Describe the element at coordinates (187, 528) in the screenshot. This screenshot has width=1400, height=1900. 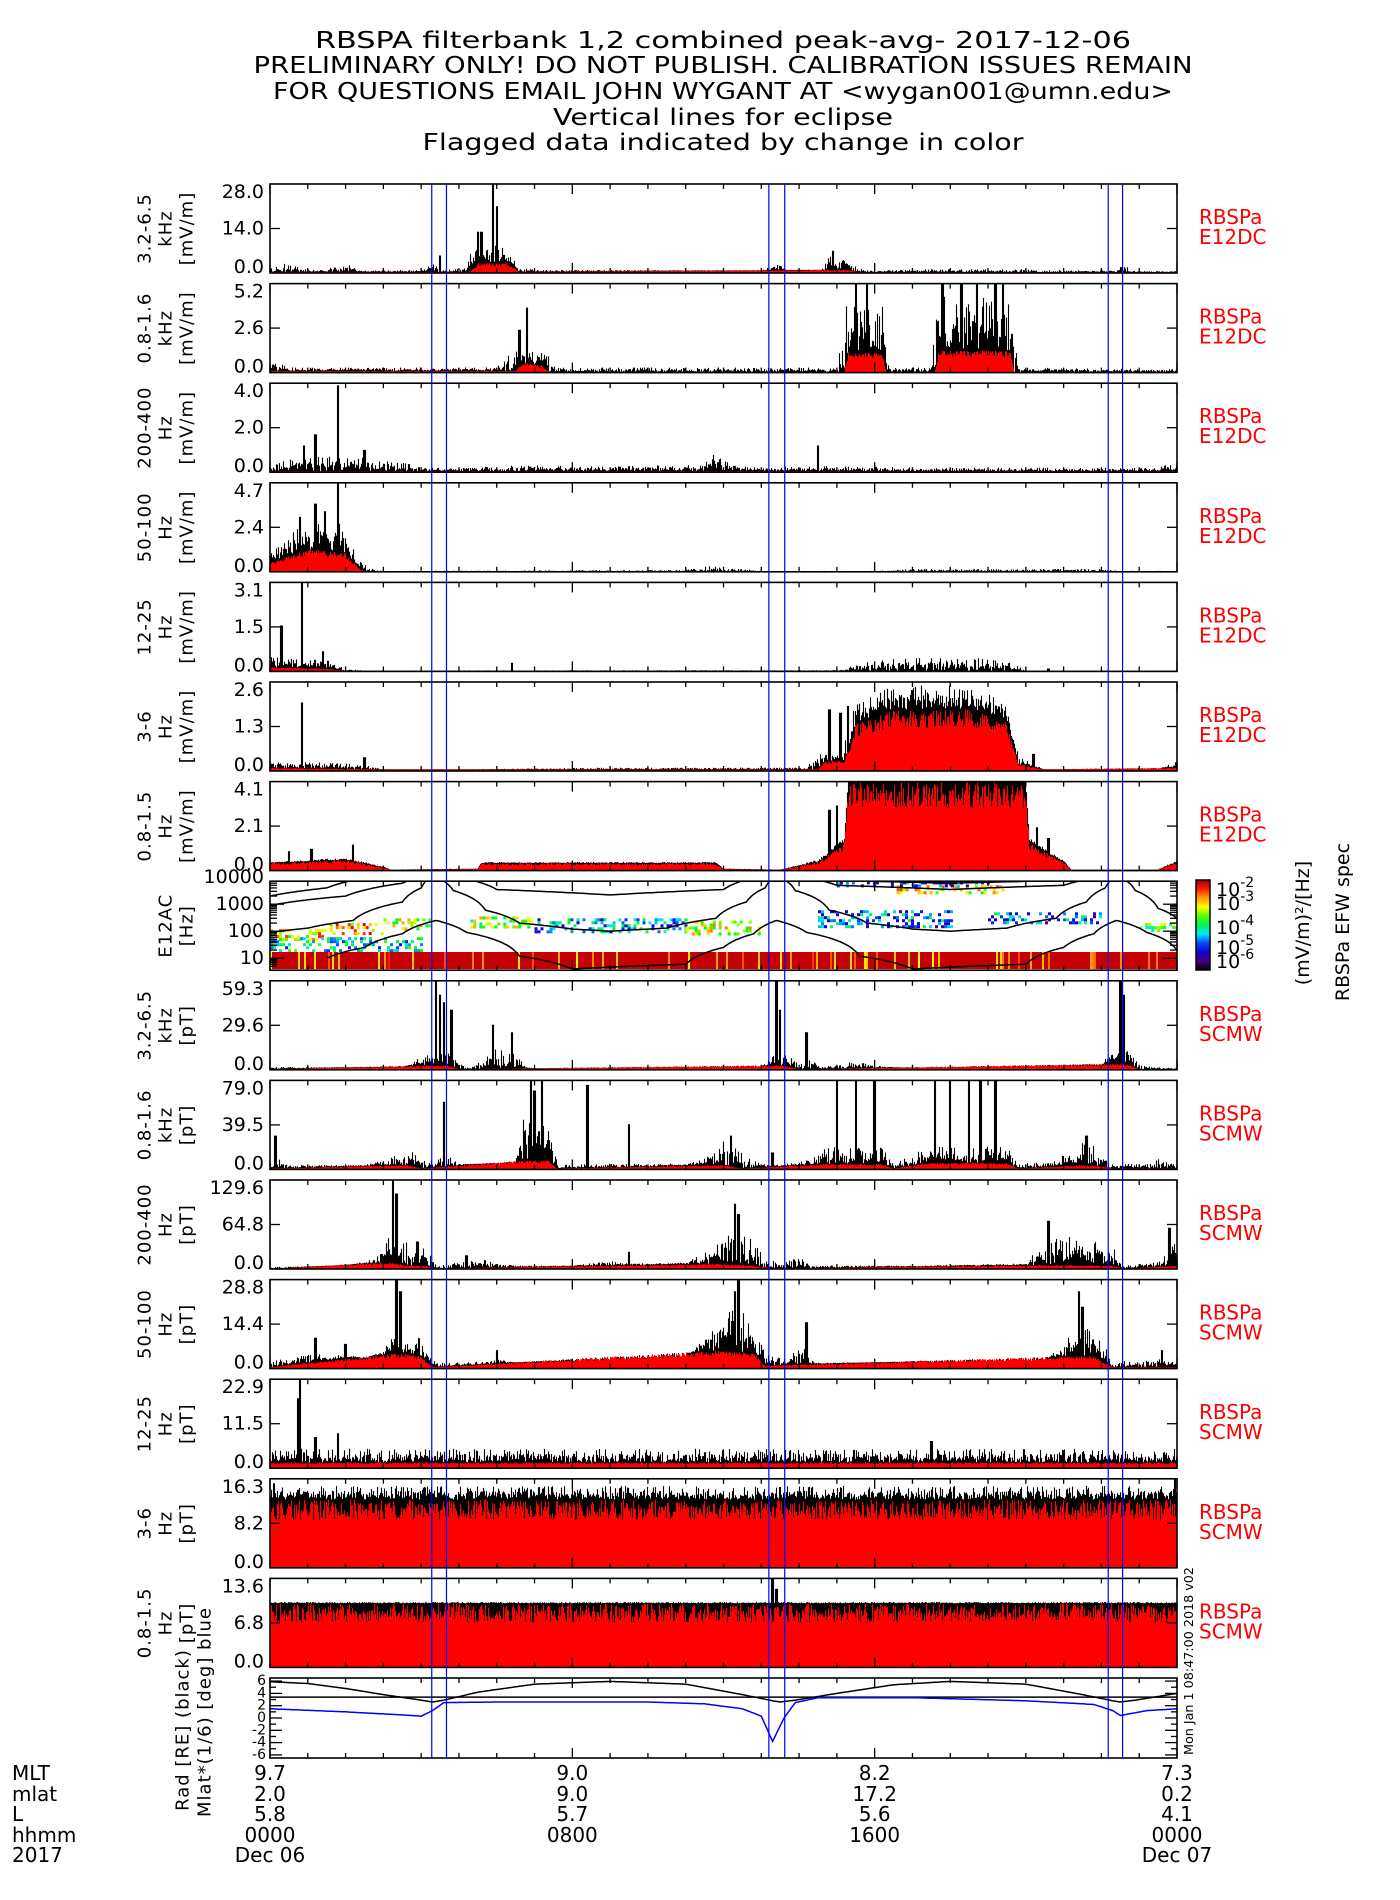
I see `panel-ylabel: [mV/m]` at that location.